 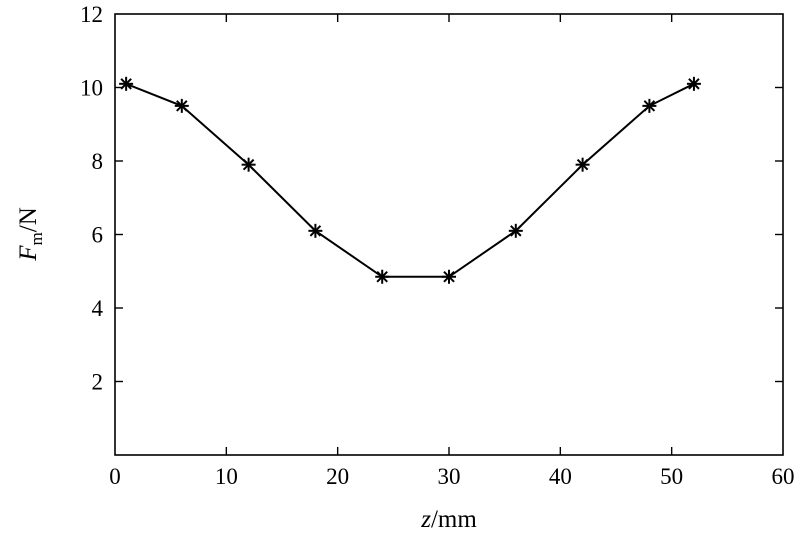 What do you see at coordinates (226, 476) in the screenshot?
I see `x-tick-label: 10` at bounding box center [226, 476].